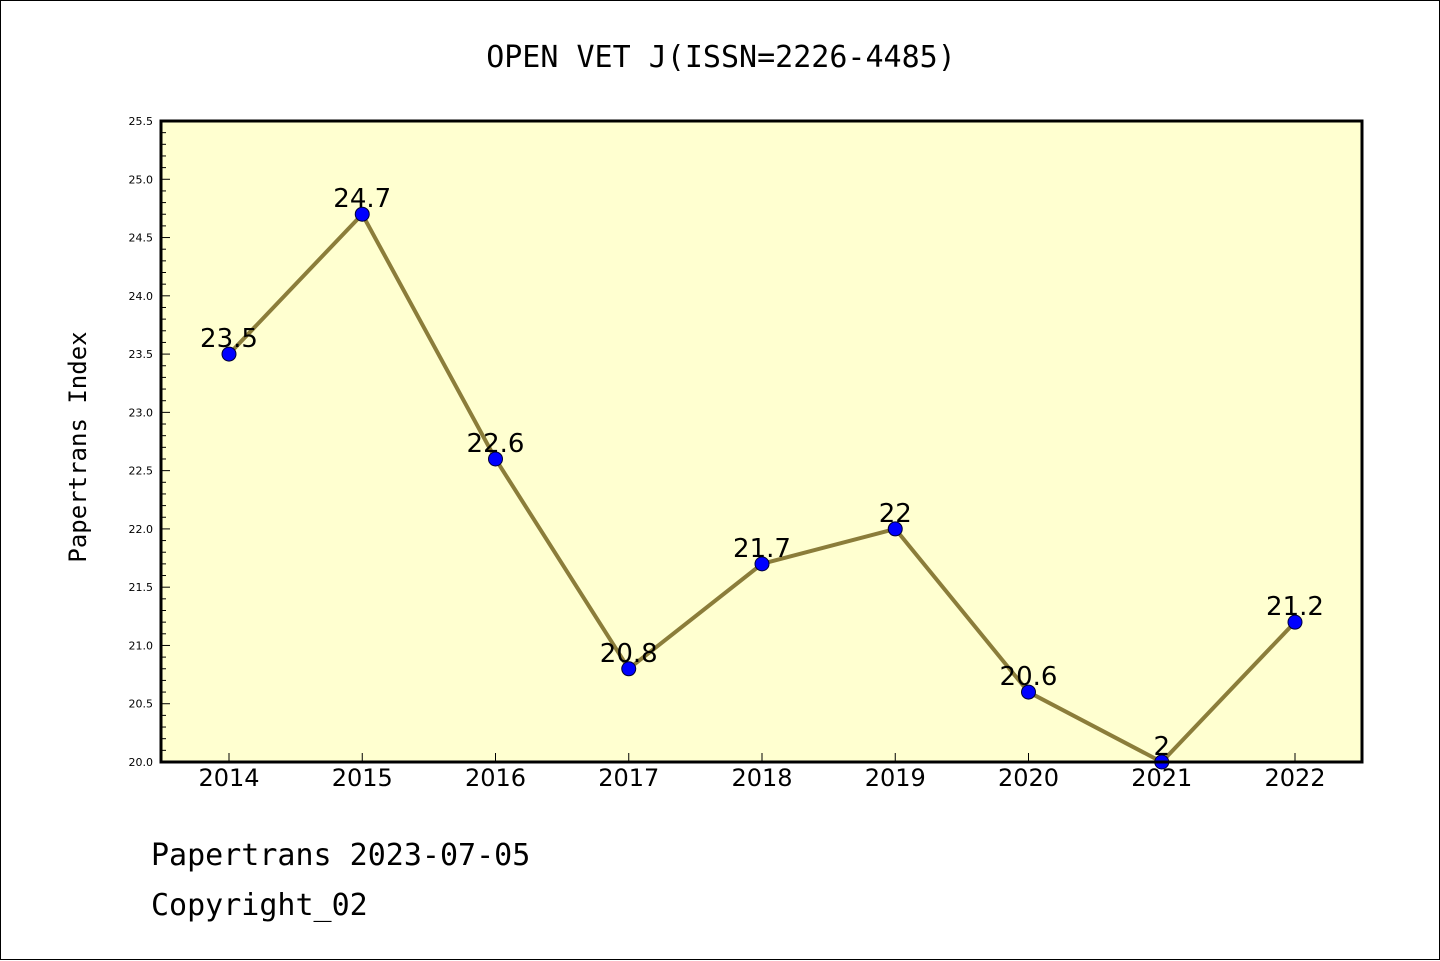 Image resolution: width=1440 pixels, height=961 pixels. I want to click on y-tick-label: 25.0, so click(141, 179).